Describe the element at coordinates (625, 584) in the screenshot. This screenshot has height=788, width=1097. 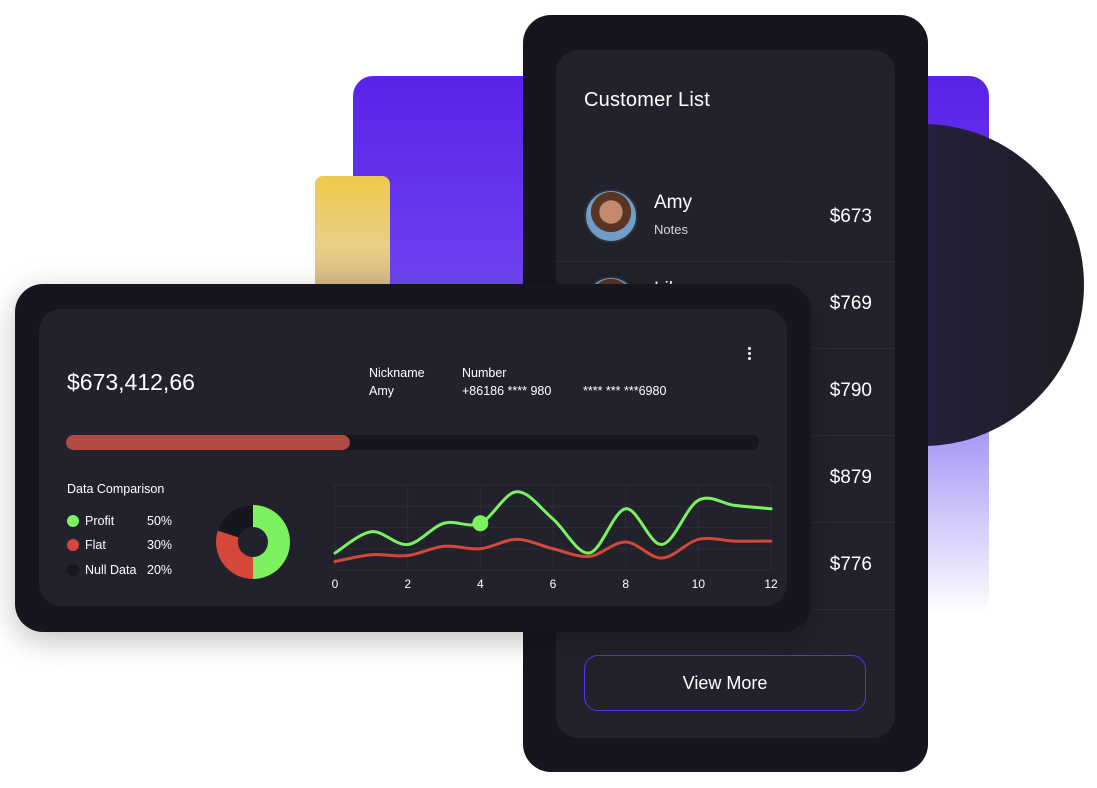
I see `x-tick-label: 8` at that location.